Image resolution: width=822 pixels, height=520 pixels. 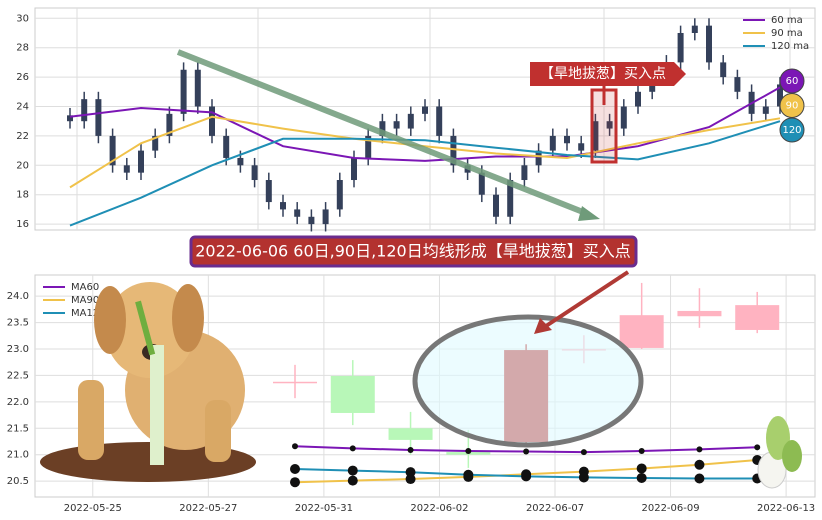 I want to click on legend-label: 120 ma, so click(x=790, y=46).